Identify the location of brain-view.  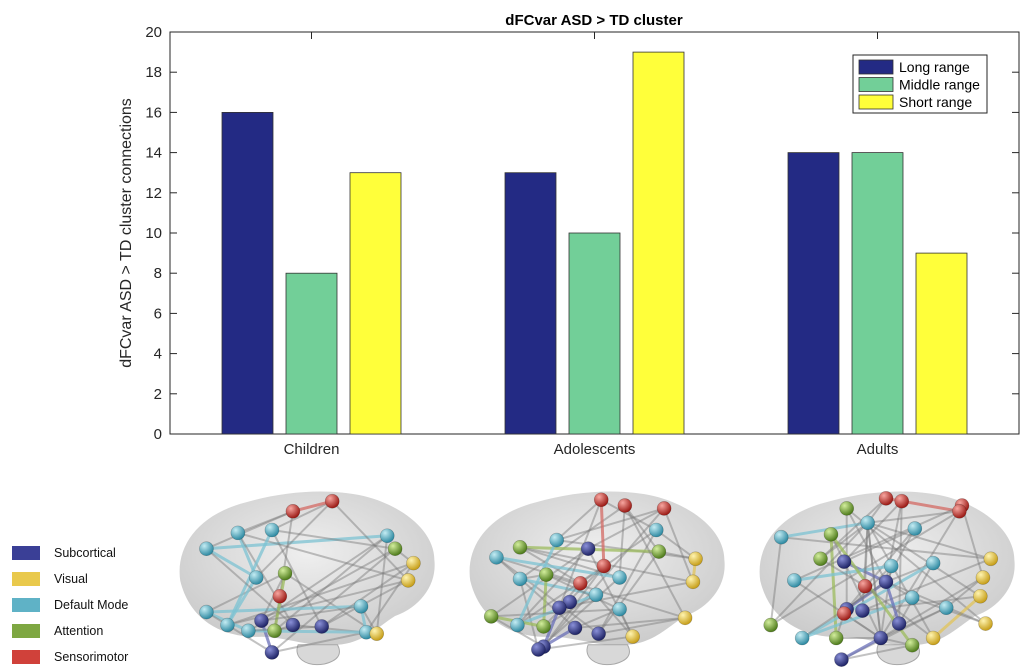
(307, 578).